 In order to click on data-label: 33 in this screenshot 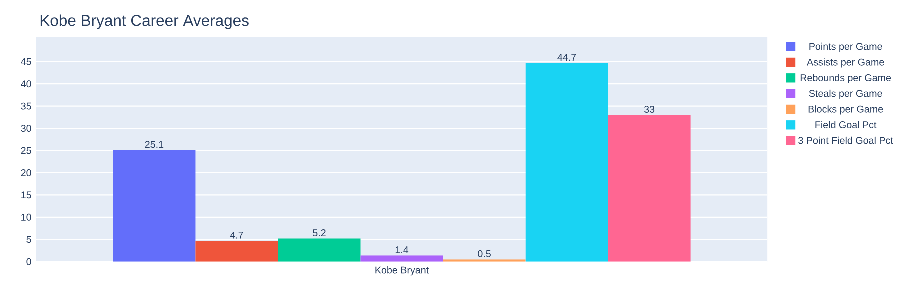, I will do `click(649, 110)`.